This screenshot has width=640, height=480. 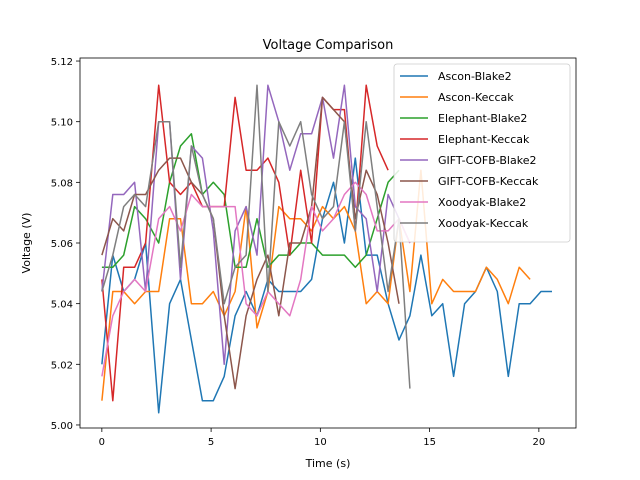 I want to click on y-tick-label: 5.00, so click(x=62, y=426).